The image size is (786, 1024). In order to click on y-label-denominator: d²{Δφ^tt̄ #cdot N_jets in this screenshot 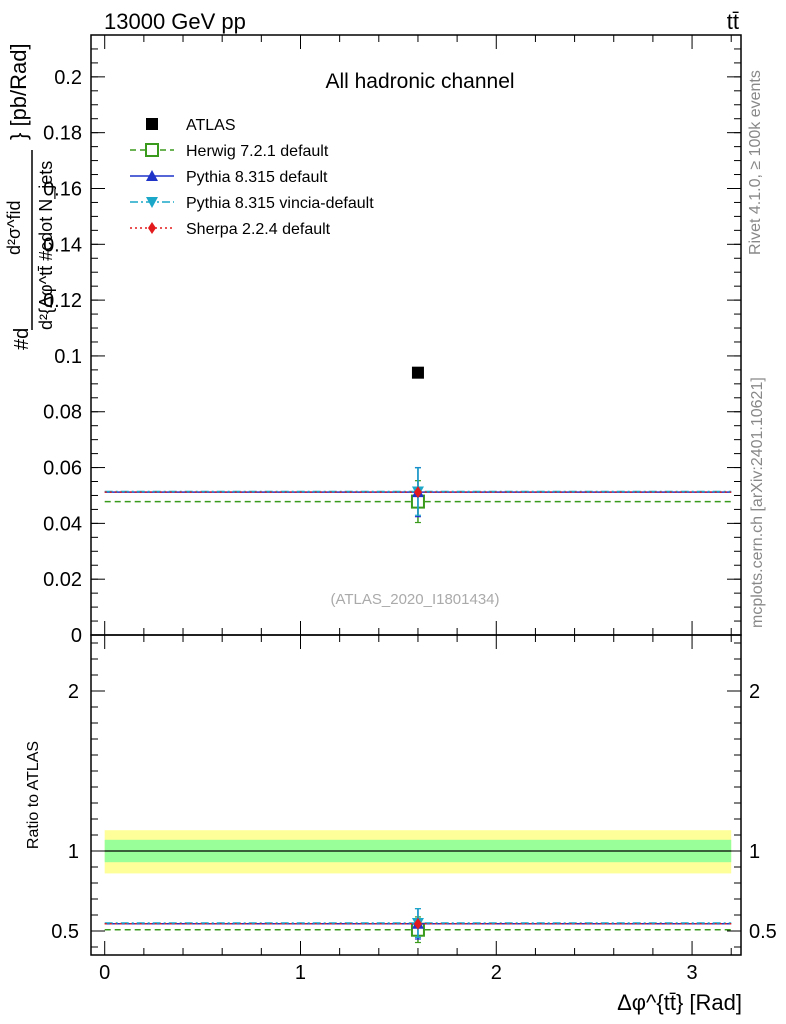, I will do `click(46, 245)`.